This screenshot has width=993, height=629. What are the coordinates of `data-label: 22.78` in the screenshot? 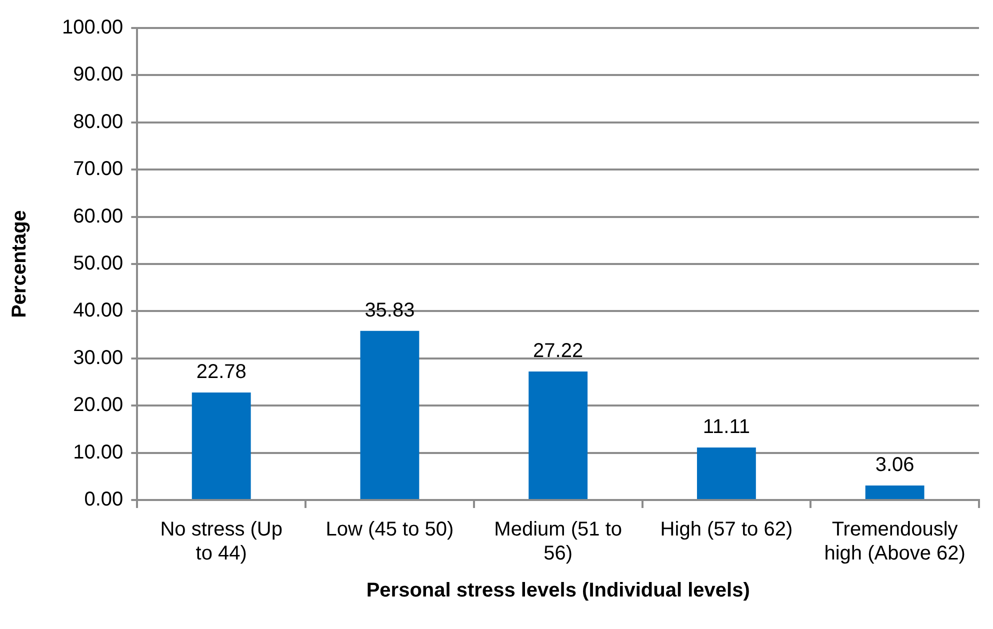 It's located at (221, 371).